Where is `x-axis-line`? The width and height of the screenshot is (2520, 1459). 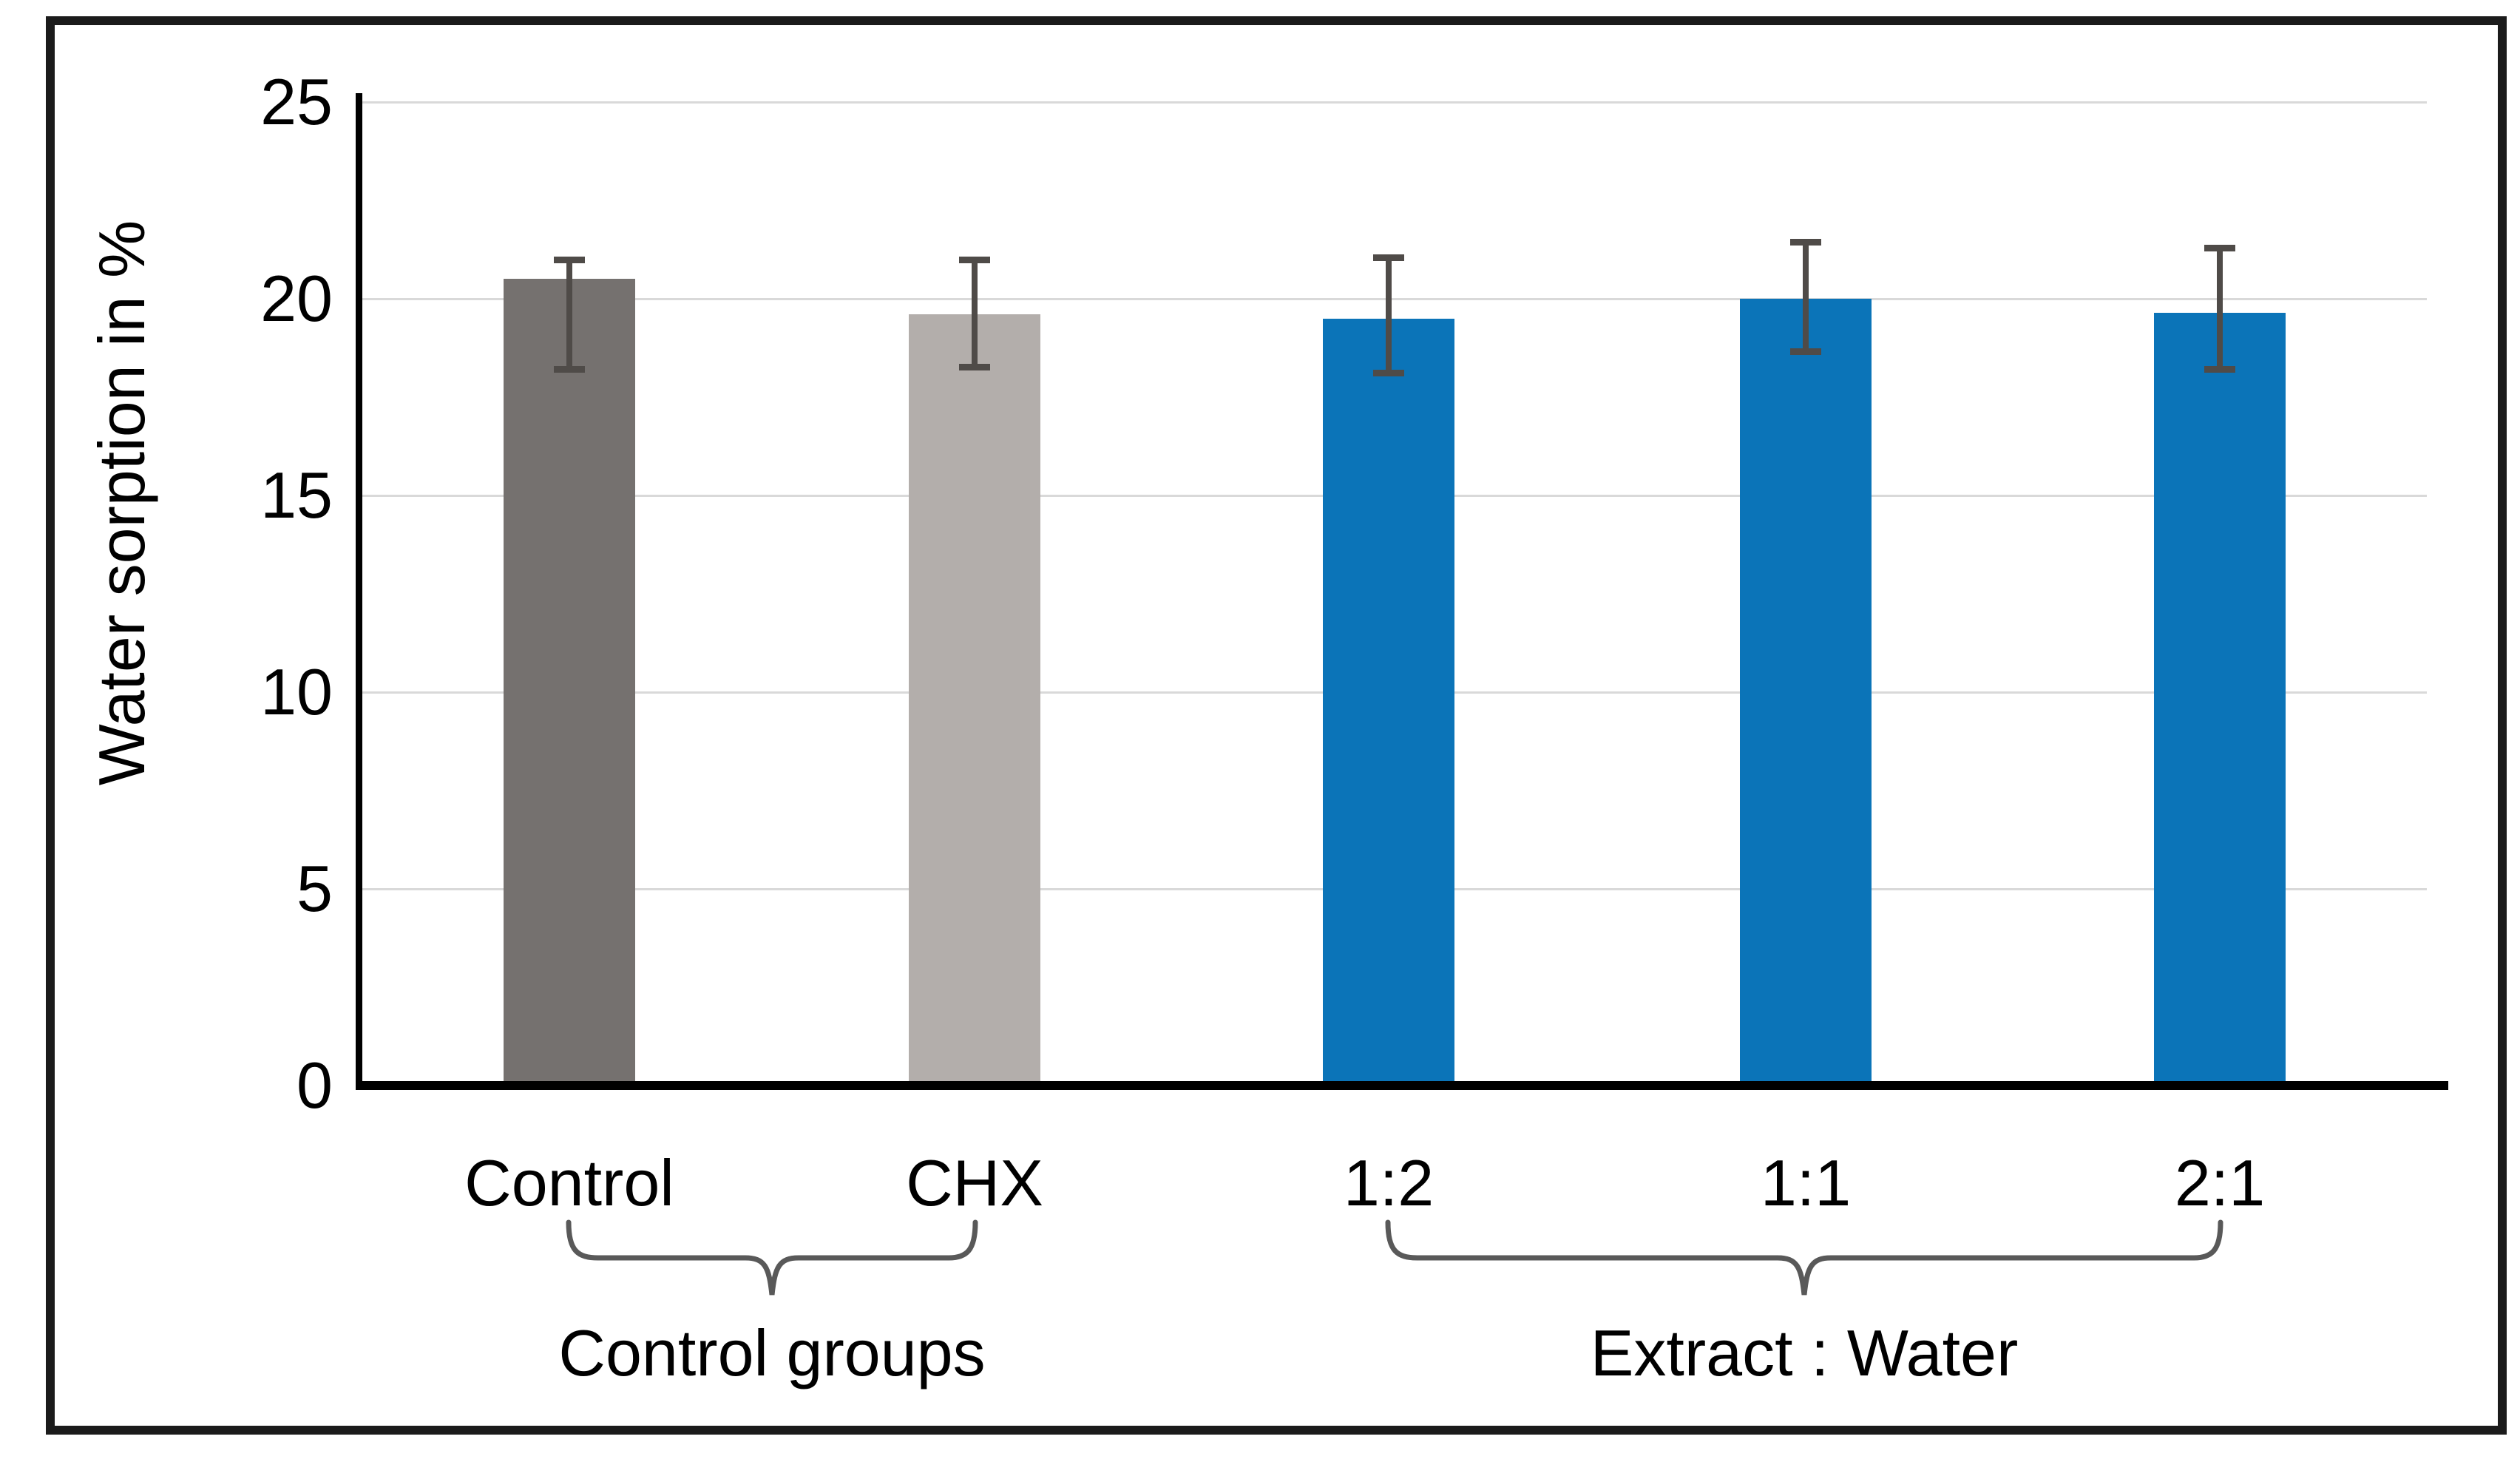 x-axis-line is located at coordinates (1402, 1085).